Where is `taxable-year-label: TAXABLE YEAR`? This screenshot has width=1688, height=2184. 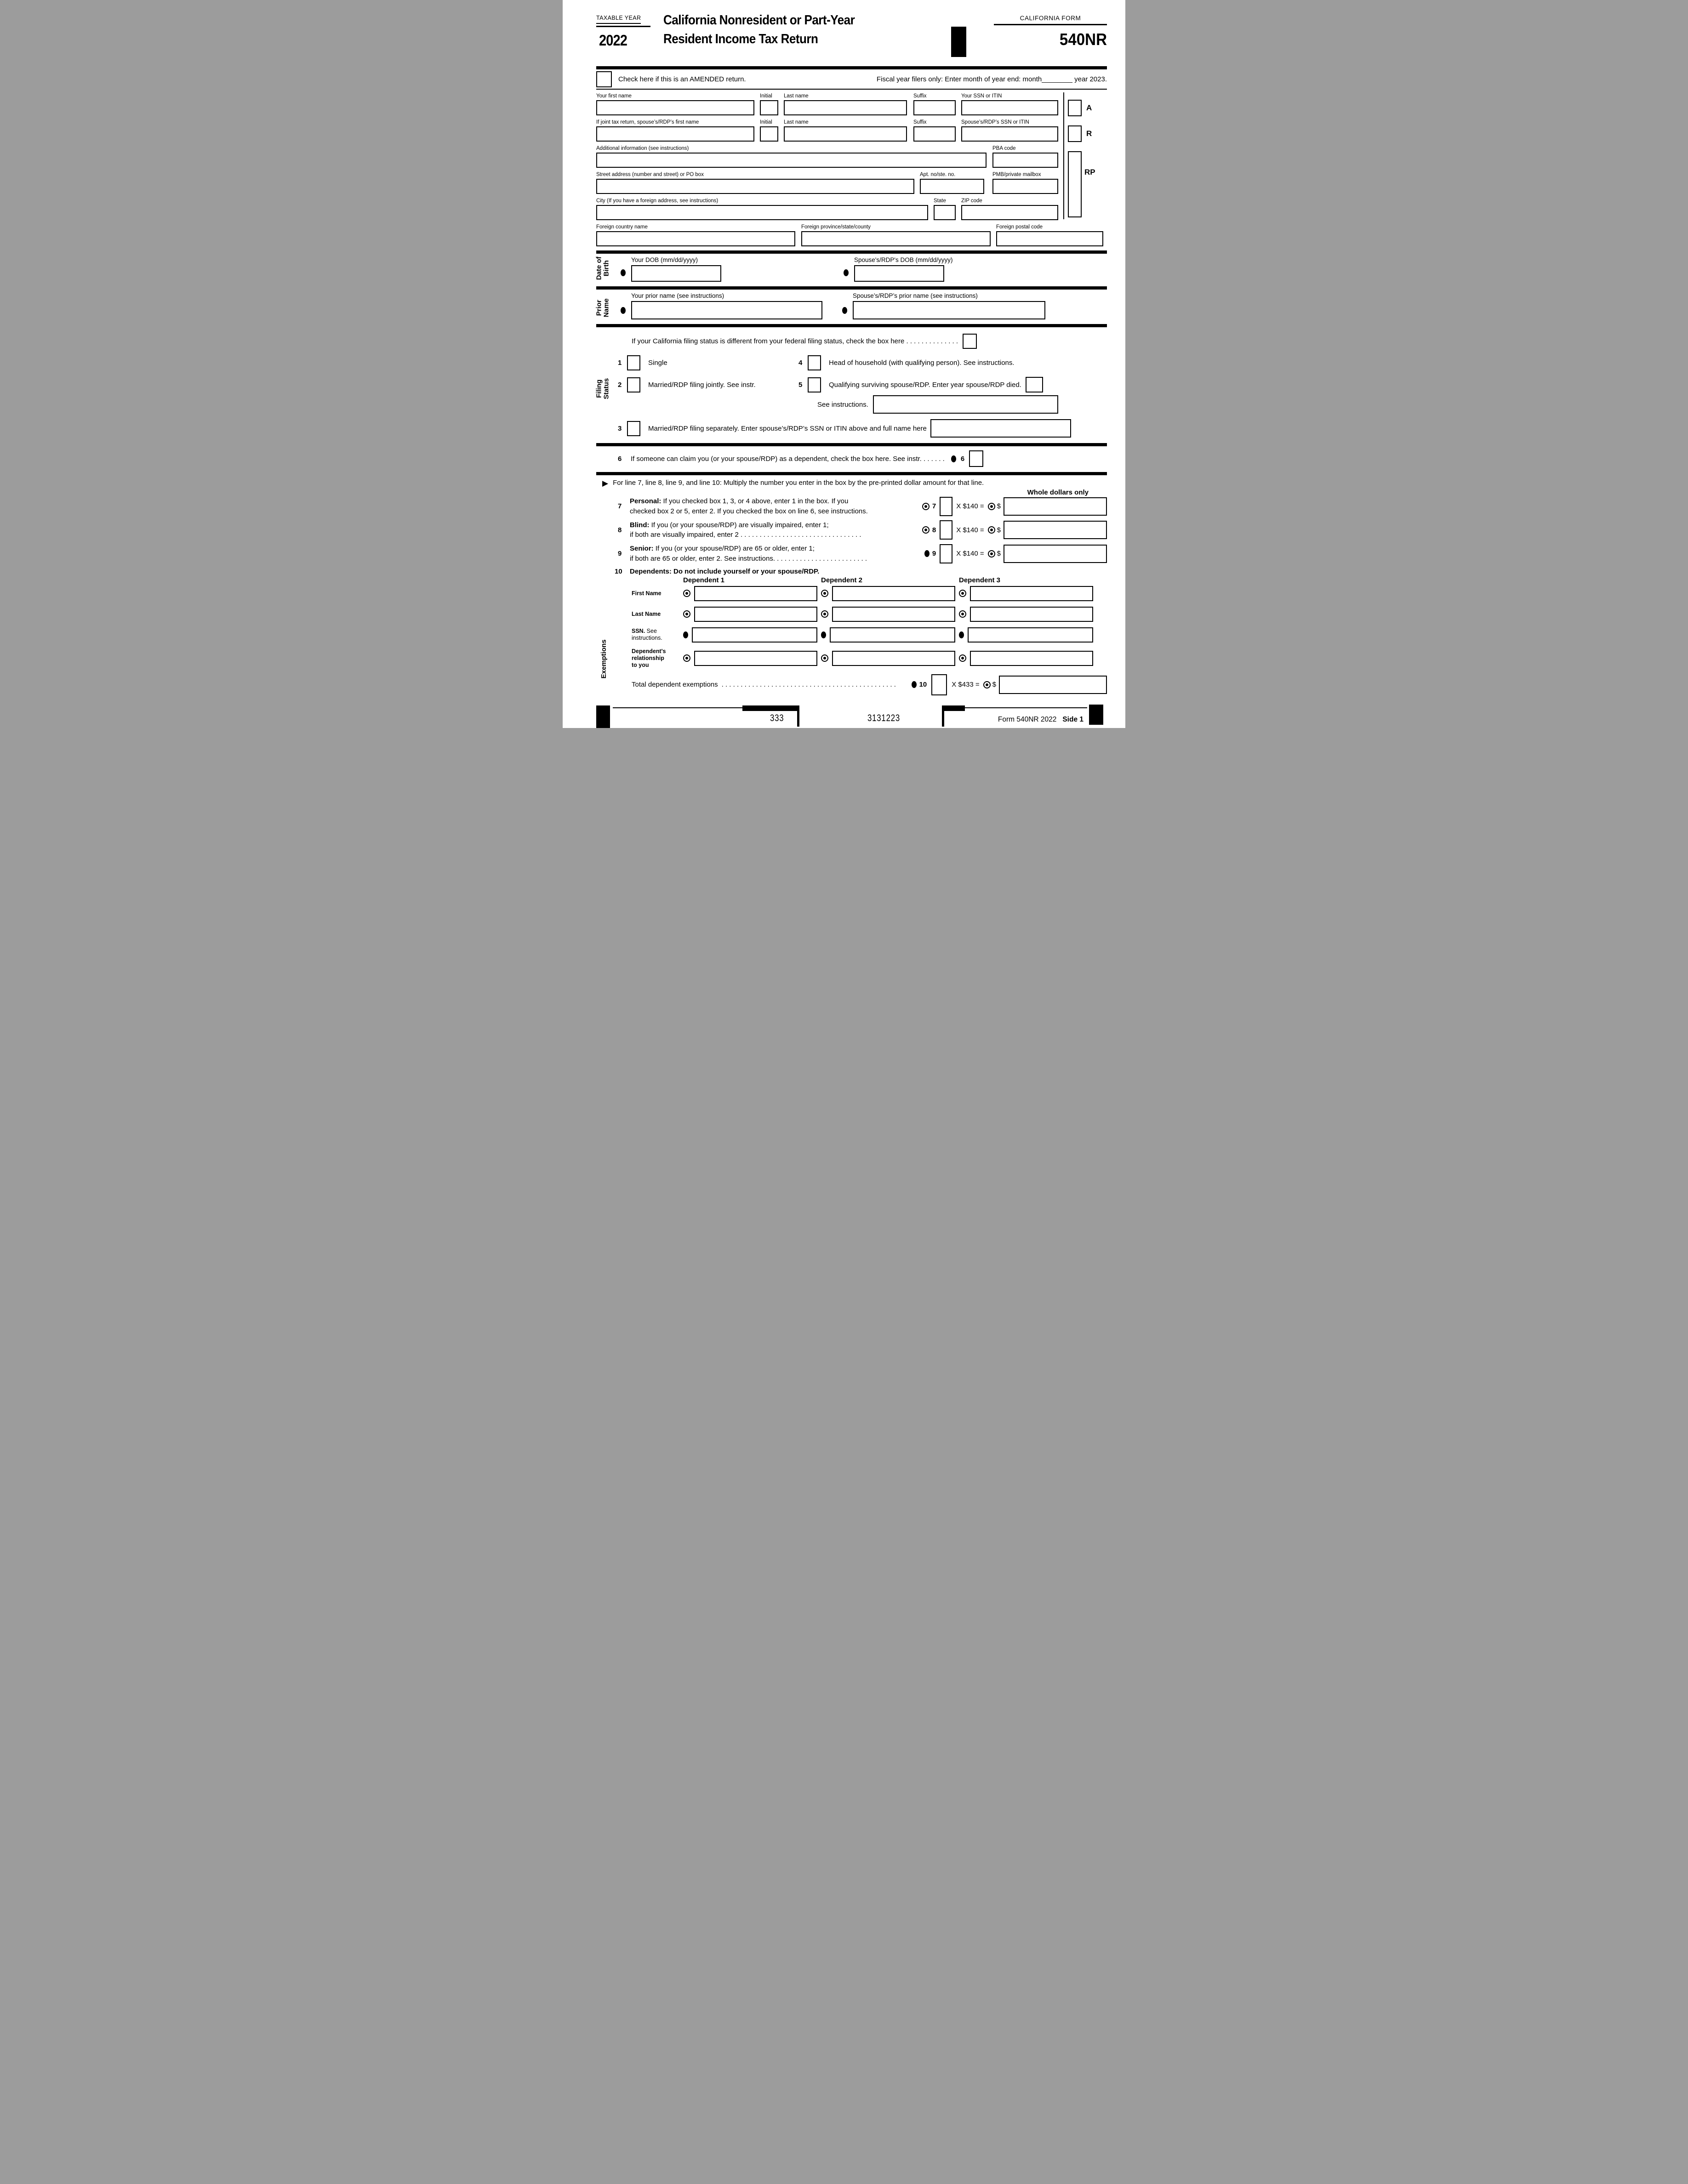
taxable-year-label: TAXABLE YEAR is located at coordinates (619, 19).